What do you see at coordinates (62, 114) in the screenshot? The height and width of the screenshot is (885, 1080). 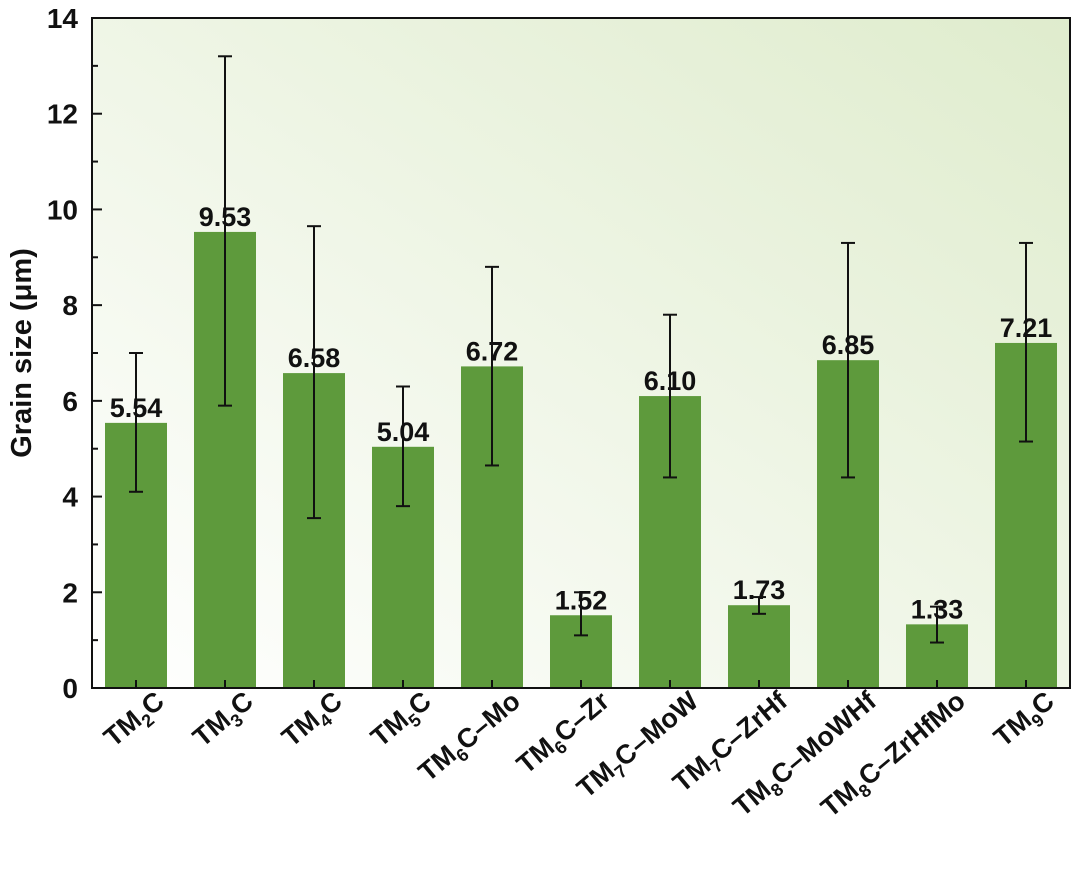 I see `y-tick-label: 12` at bounding box center [62, 114].